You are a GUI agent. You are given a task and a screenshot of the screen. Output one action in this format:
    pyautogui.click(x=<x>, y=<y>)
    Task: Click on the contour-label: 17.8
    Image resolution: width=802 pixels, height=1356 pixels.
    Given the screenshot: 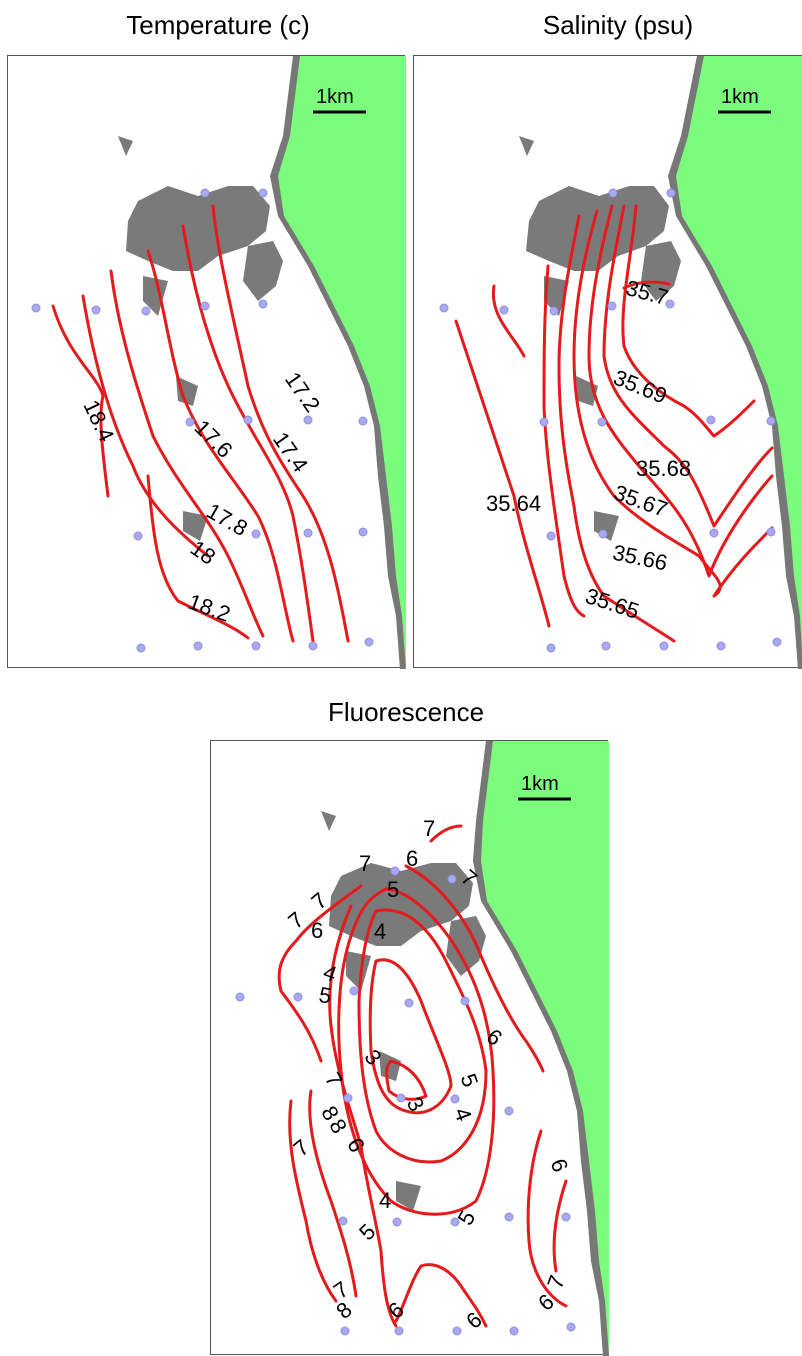 What is the action you would take?
    pyautogui.click(x=227, y=519)
    